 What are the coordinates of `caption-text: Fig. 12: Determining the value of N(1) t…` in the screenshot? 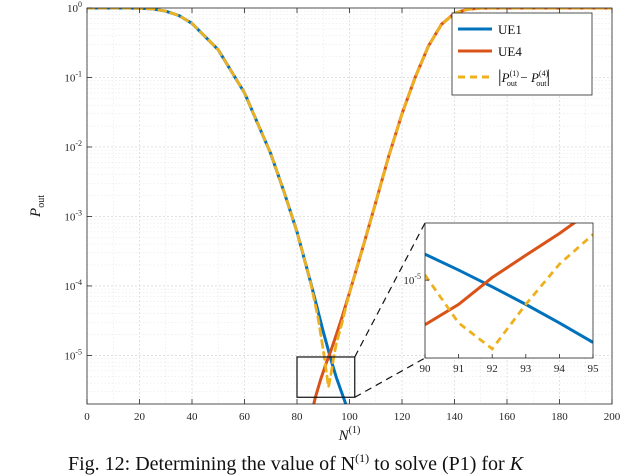 It's located at (296, 463).